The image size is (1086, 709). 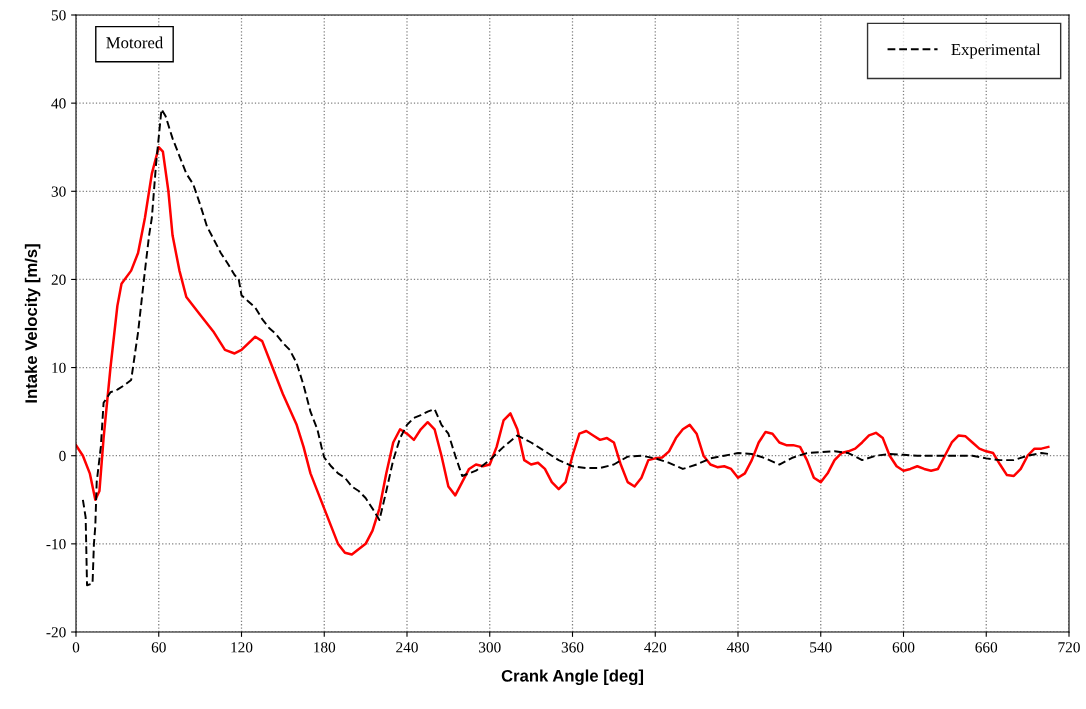 What do you see at coordinates (986, 647) in the screenshot?
I see `x-tick-label: 660` at bounding box center [986, 647].